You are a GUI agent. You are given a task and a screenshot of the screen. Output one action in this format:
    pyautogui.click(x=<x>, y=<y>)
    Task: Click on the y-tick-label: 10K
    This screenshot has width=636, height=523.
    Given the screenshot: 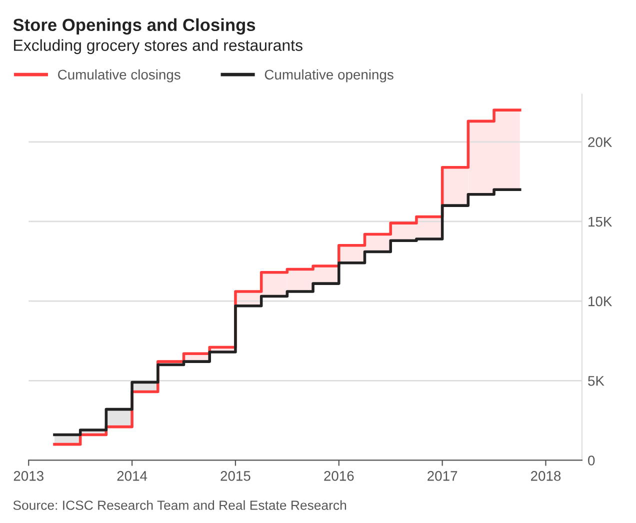 What is the action you would take?
    pyautogui.click(x=600, y=301)
    